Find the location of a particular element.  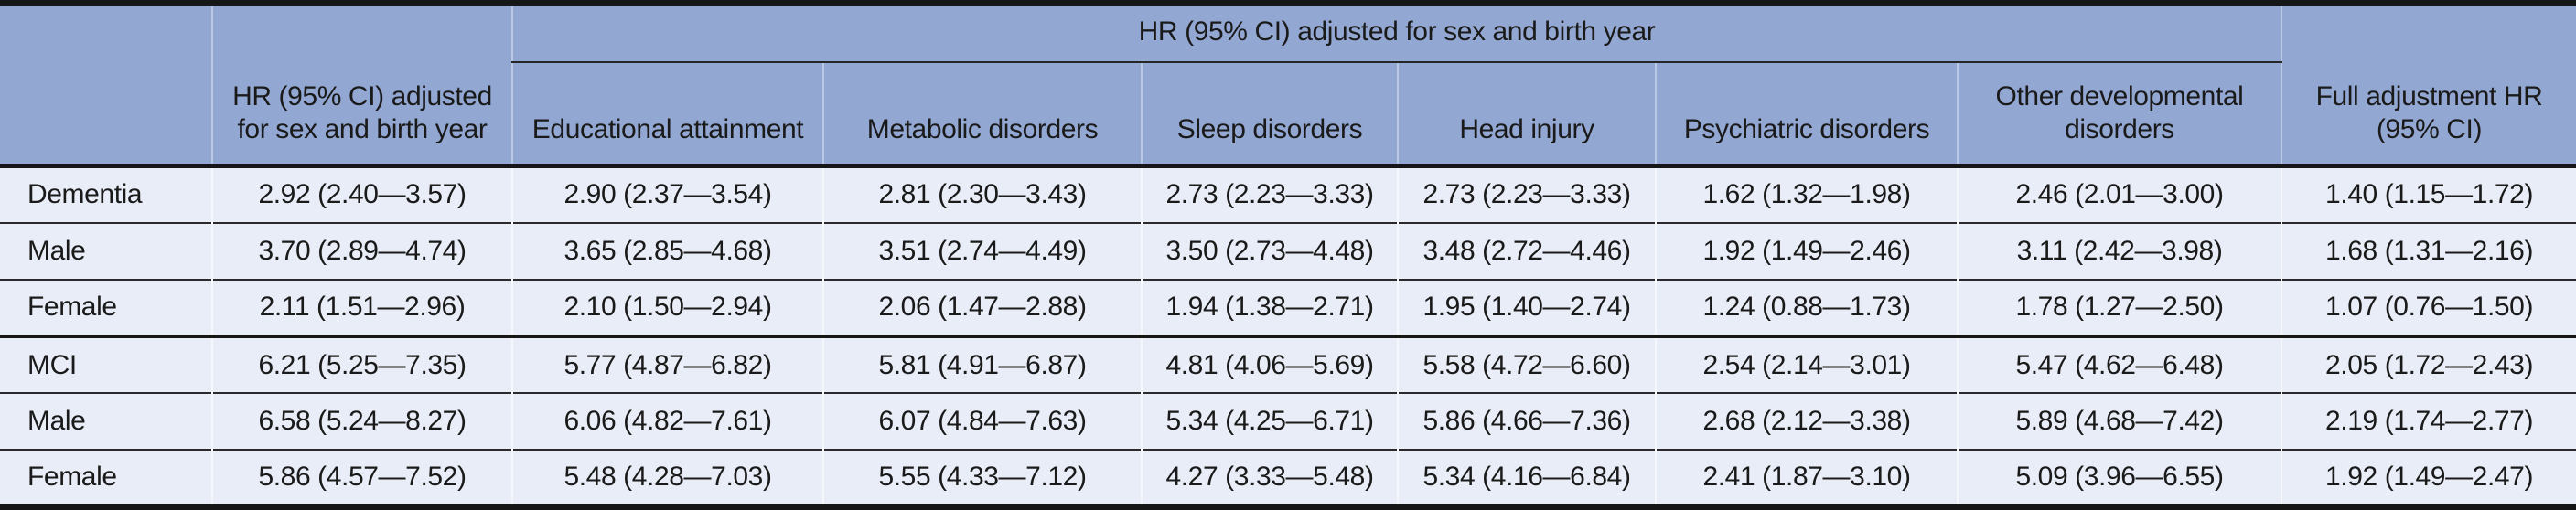

column-header-metabolic-disorders: Metabolic disorders is located at coordinates (982, 114).